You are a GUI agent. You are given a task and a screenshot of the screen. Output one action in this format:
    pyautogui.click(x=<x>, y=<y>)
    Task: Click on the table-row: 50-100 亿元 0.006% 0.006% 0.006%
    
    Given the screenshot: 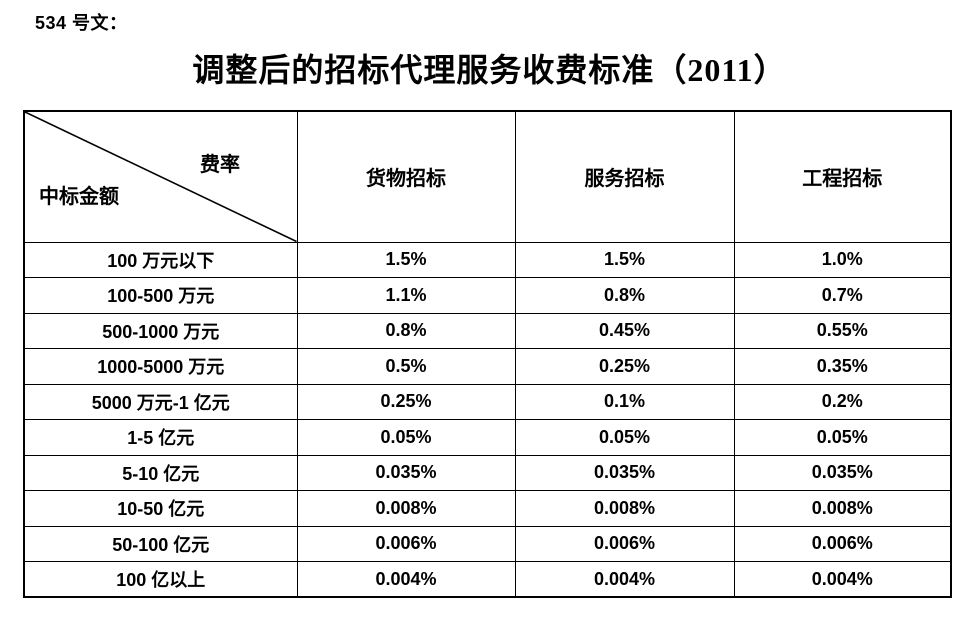 What is the action you would take?
    pyautogui.click(x=487, y=543)
    